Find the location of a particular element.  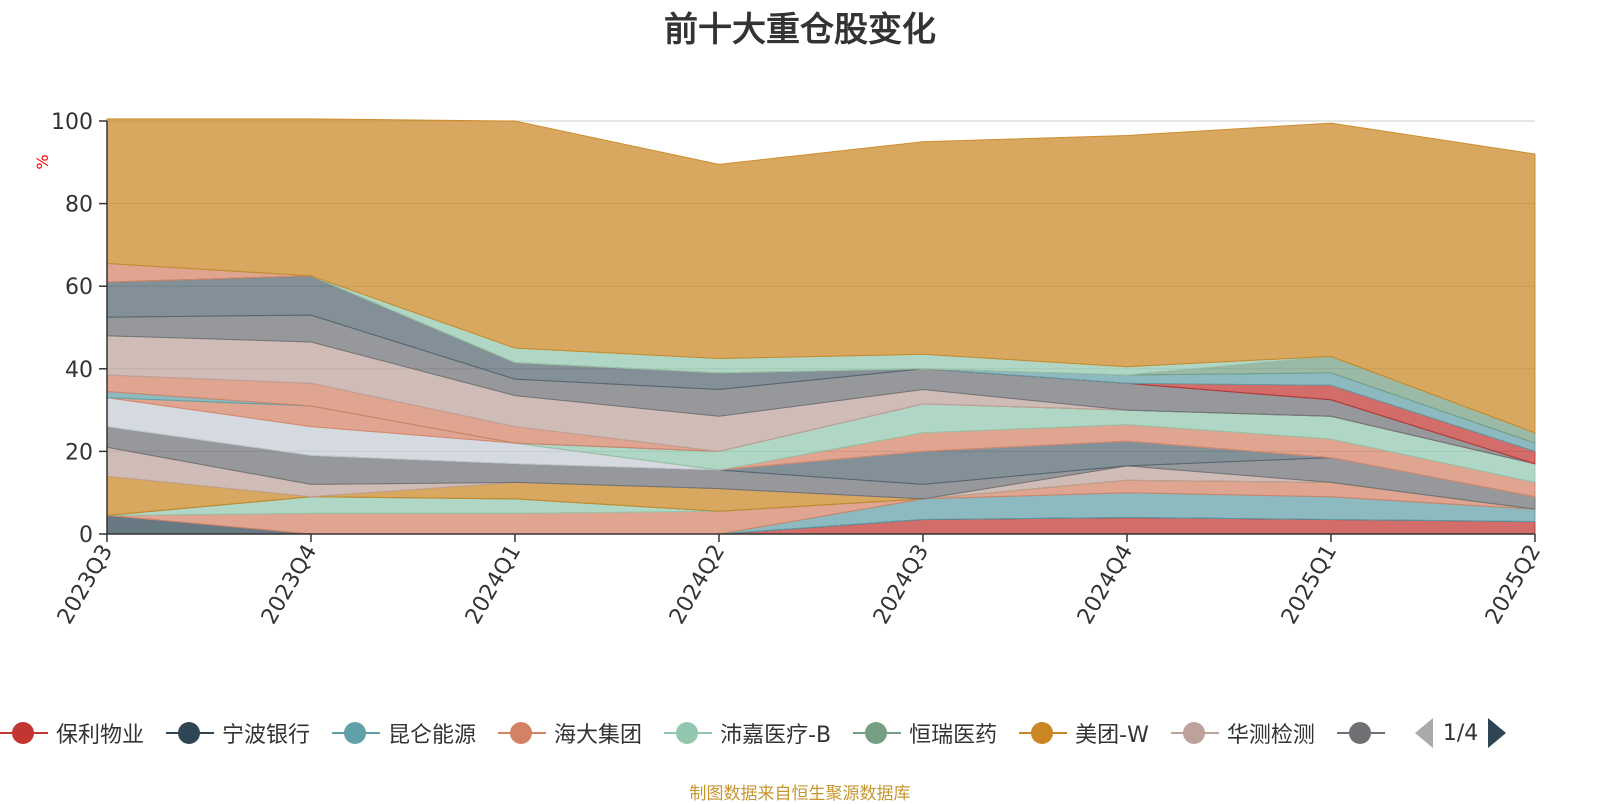

y-tick-label: 60 is located at coordinates (79, 287).